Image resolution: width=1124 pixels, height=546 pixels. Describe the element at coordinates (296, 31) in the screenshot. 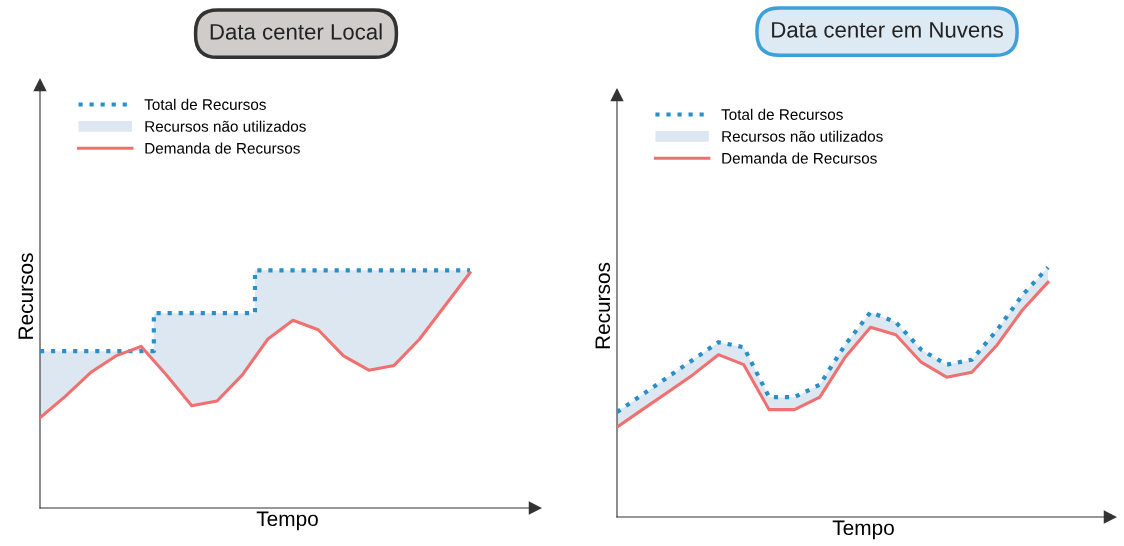

I see `chart-title: Data center Local` at that location.